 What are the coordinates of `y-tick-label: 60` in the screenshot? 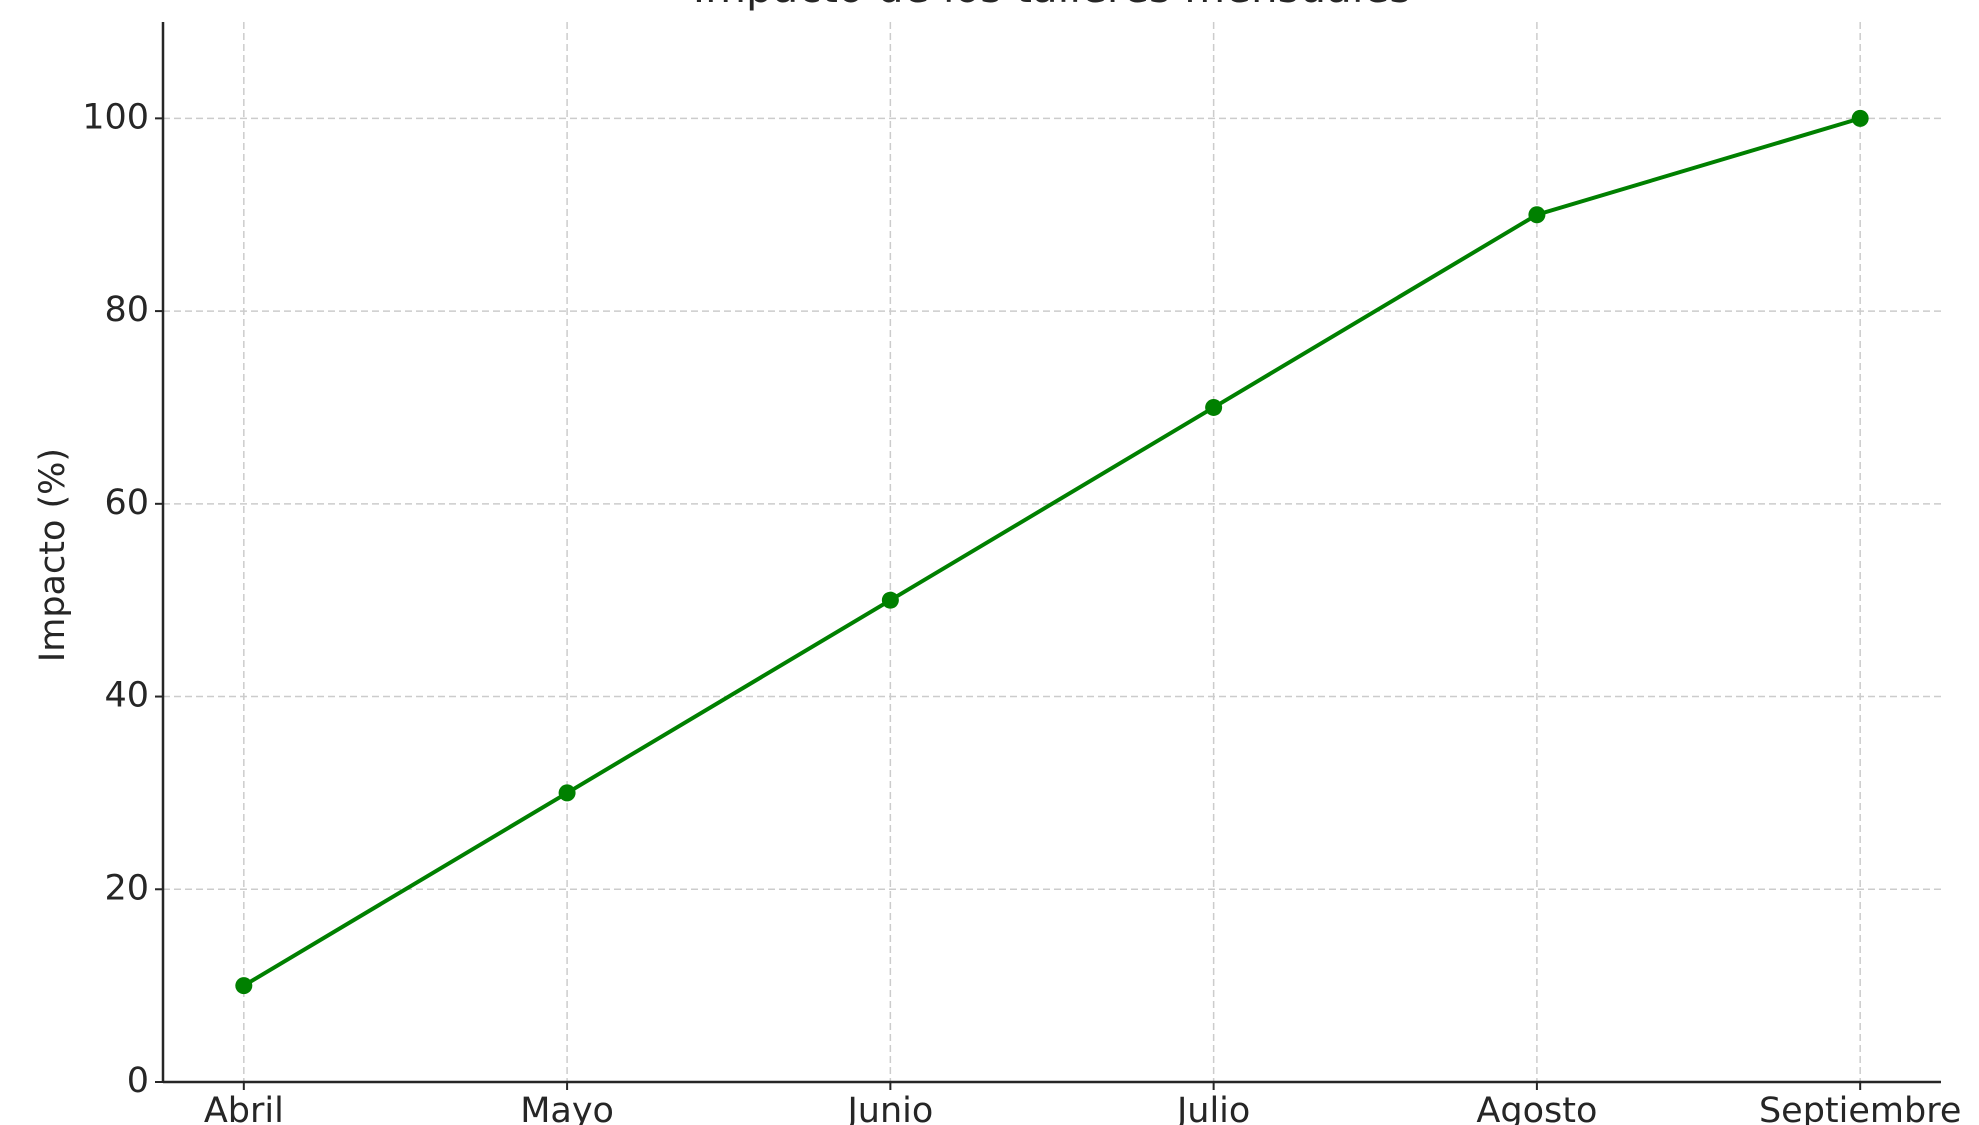 It's located at (126, 503).